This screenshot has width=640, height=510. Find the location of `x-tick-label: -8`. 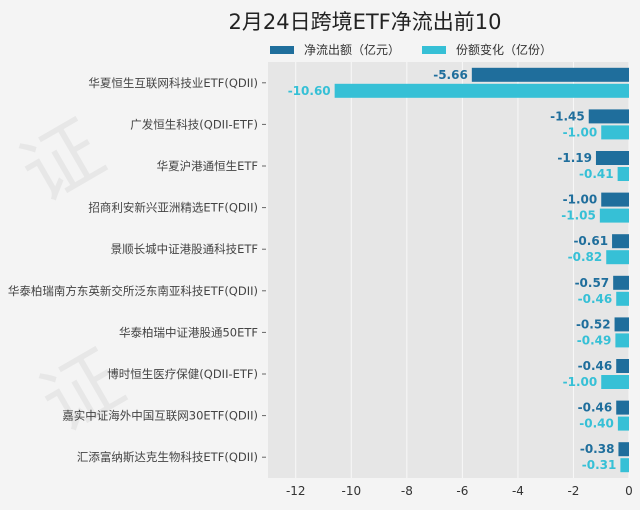

x-tick-label: -8 is located at coordinates (407, 491).